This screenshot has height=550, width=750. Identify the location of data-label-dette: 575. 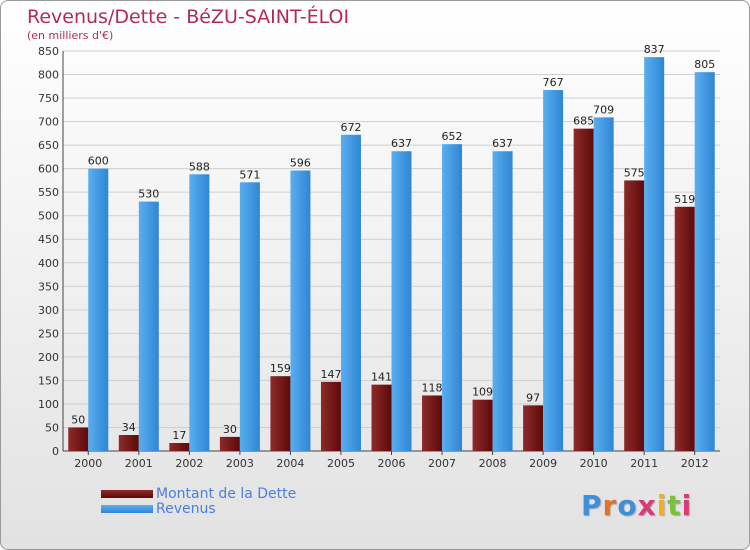
(634, 172).